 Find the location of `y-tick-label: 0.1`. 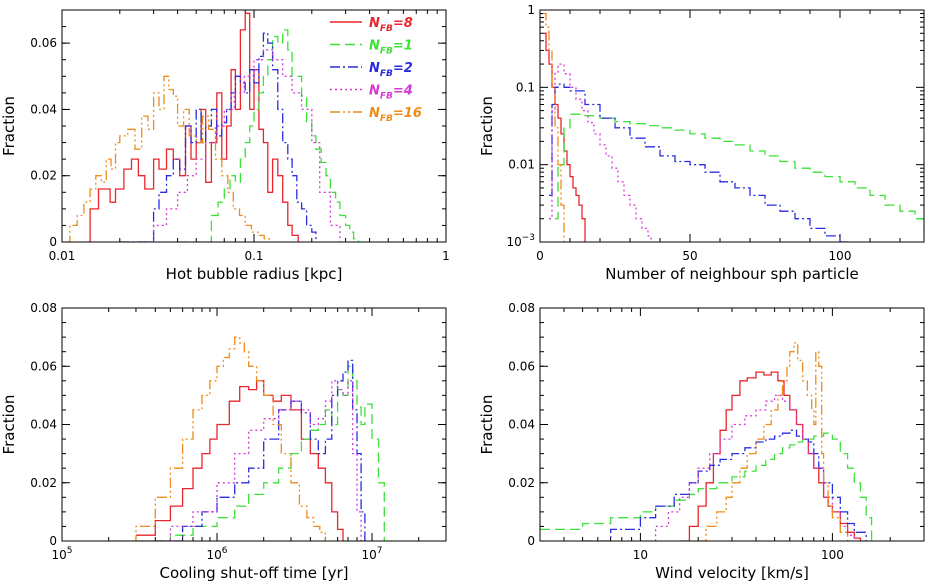

y-tick-label: 0.1 is located at coordinates (525, 87).